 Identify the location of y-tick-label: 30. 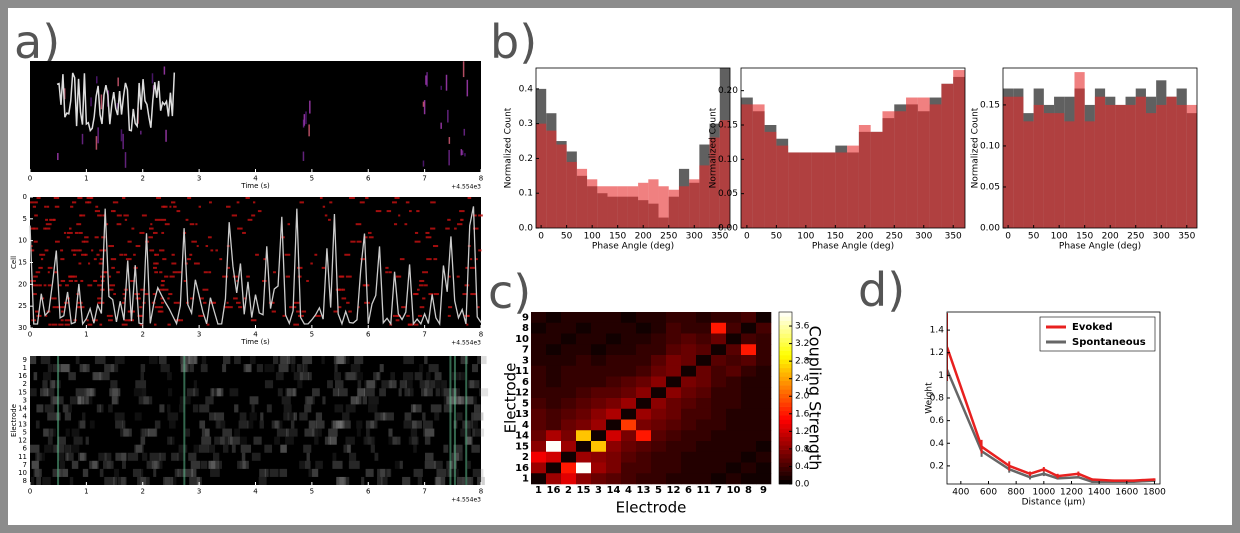
(22, 328).